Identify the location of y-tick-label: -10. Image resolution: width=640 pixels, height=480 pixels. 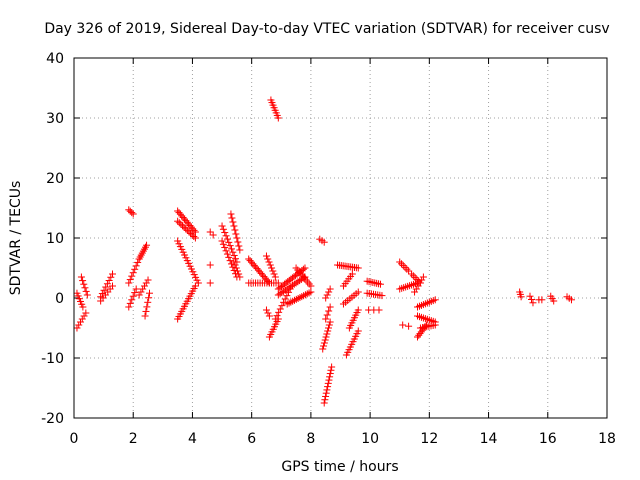
(52, 359).